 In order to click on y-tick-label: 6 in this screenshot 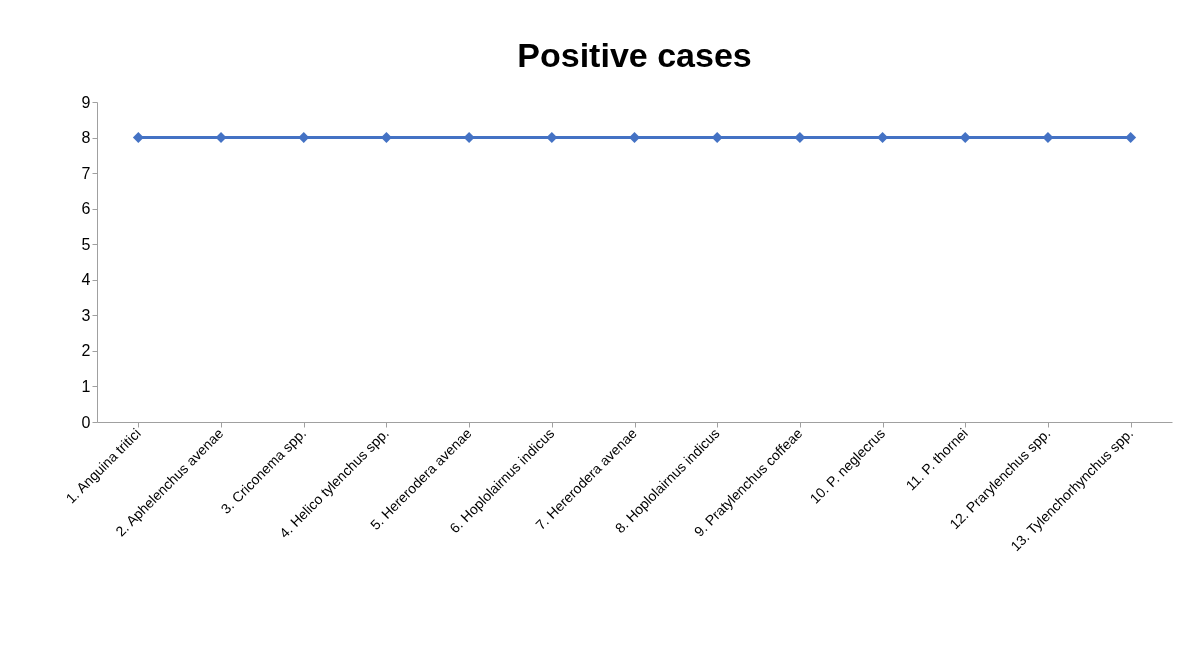, I will do `click(86, 209)`.